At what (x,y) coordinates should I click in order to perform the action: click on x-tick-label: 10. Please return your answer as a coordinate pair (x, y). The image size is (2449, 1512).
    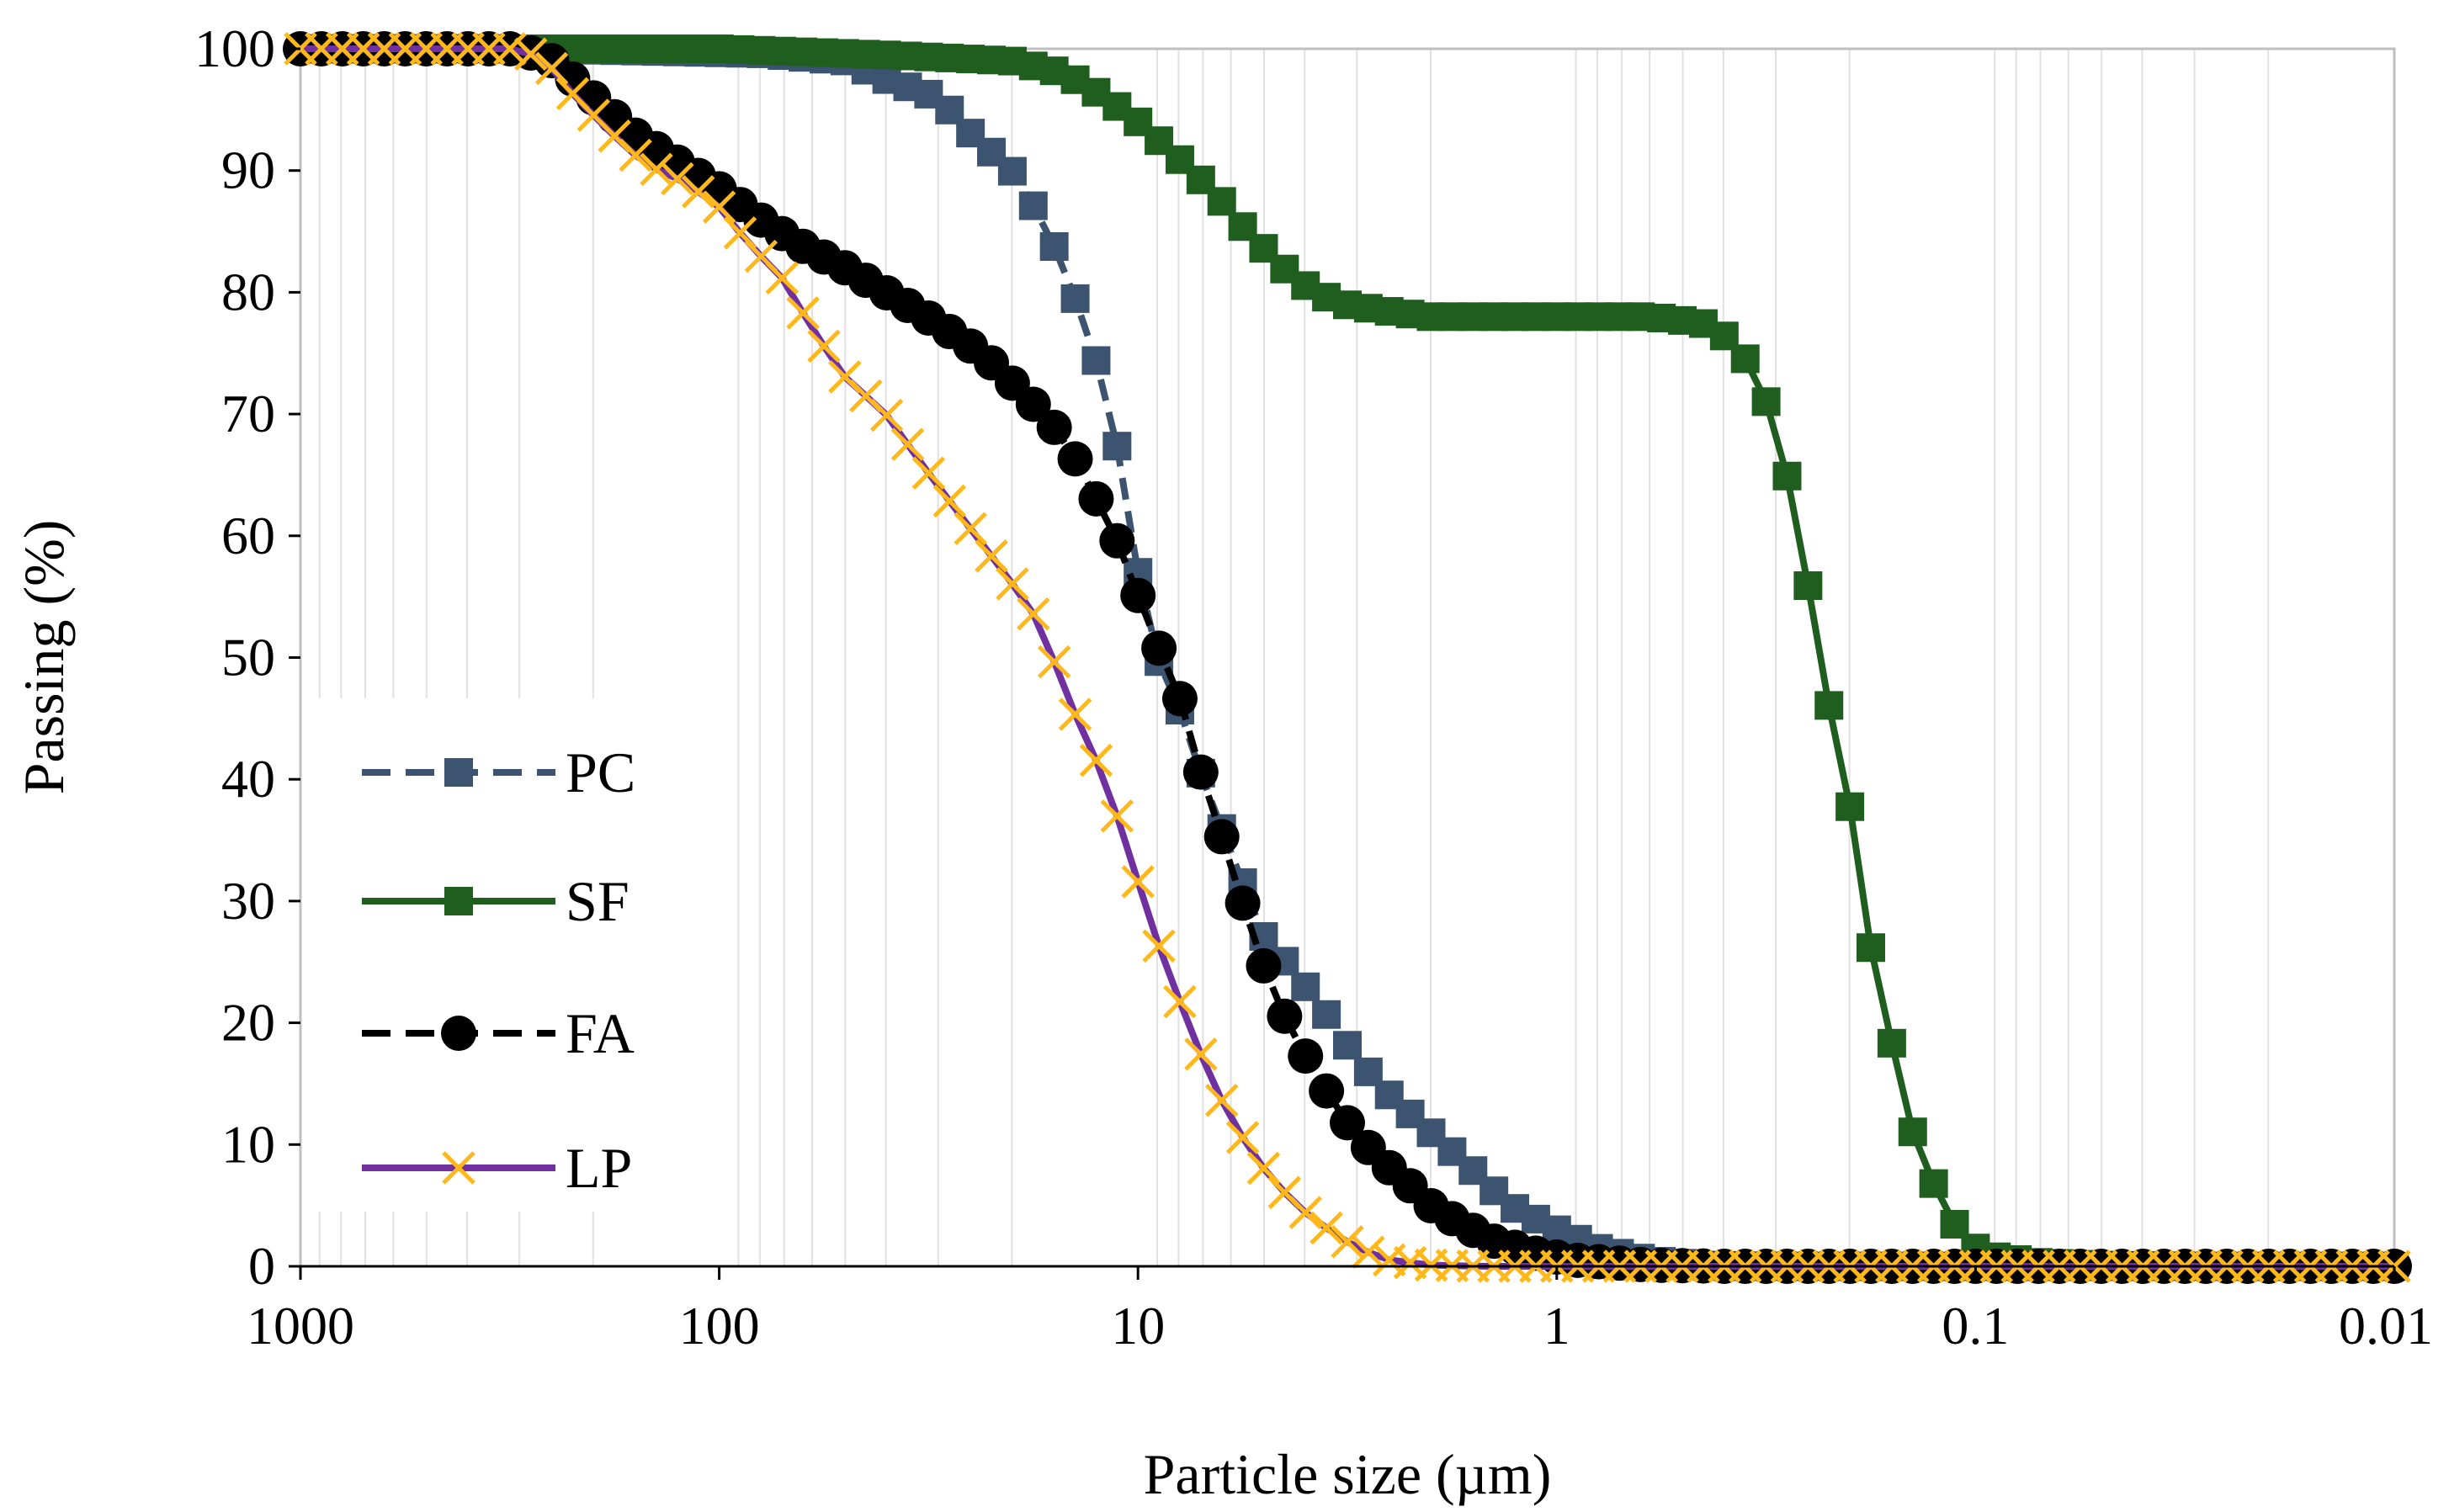
    Looking at the image, I should click on (1138, 1325).